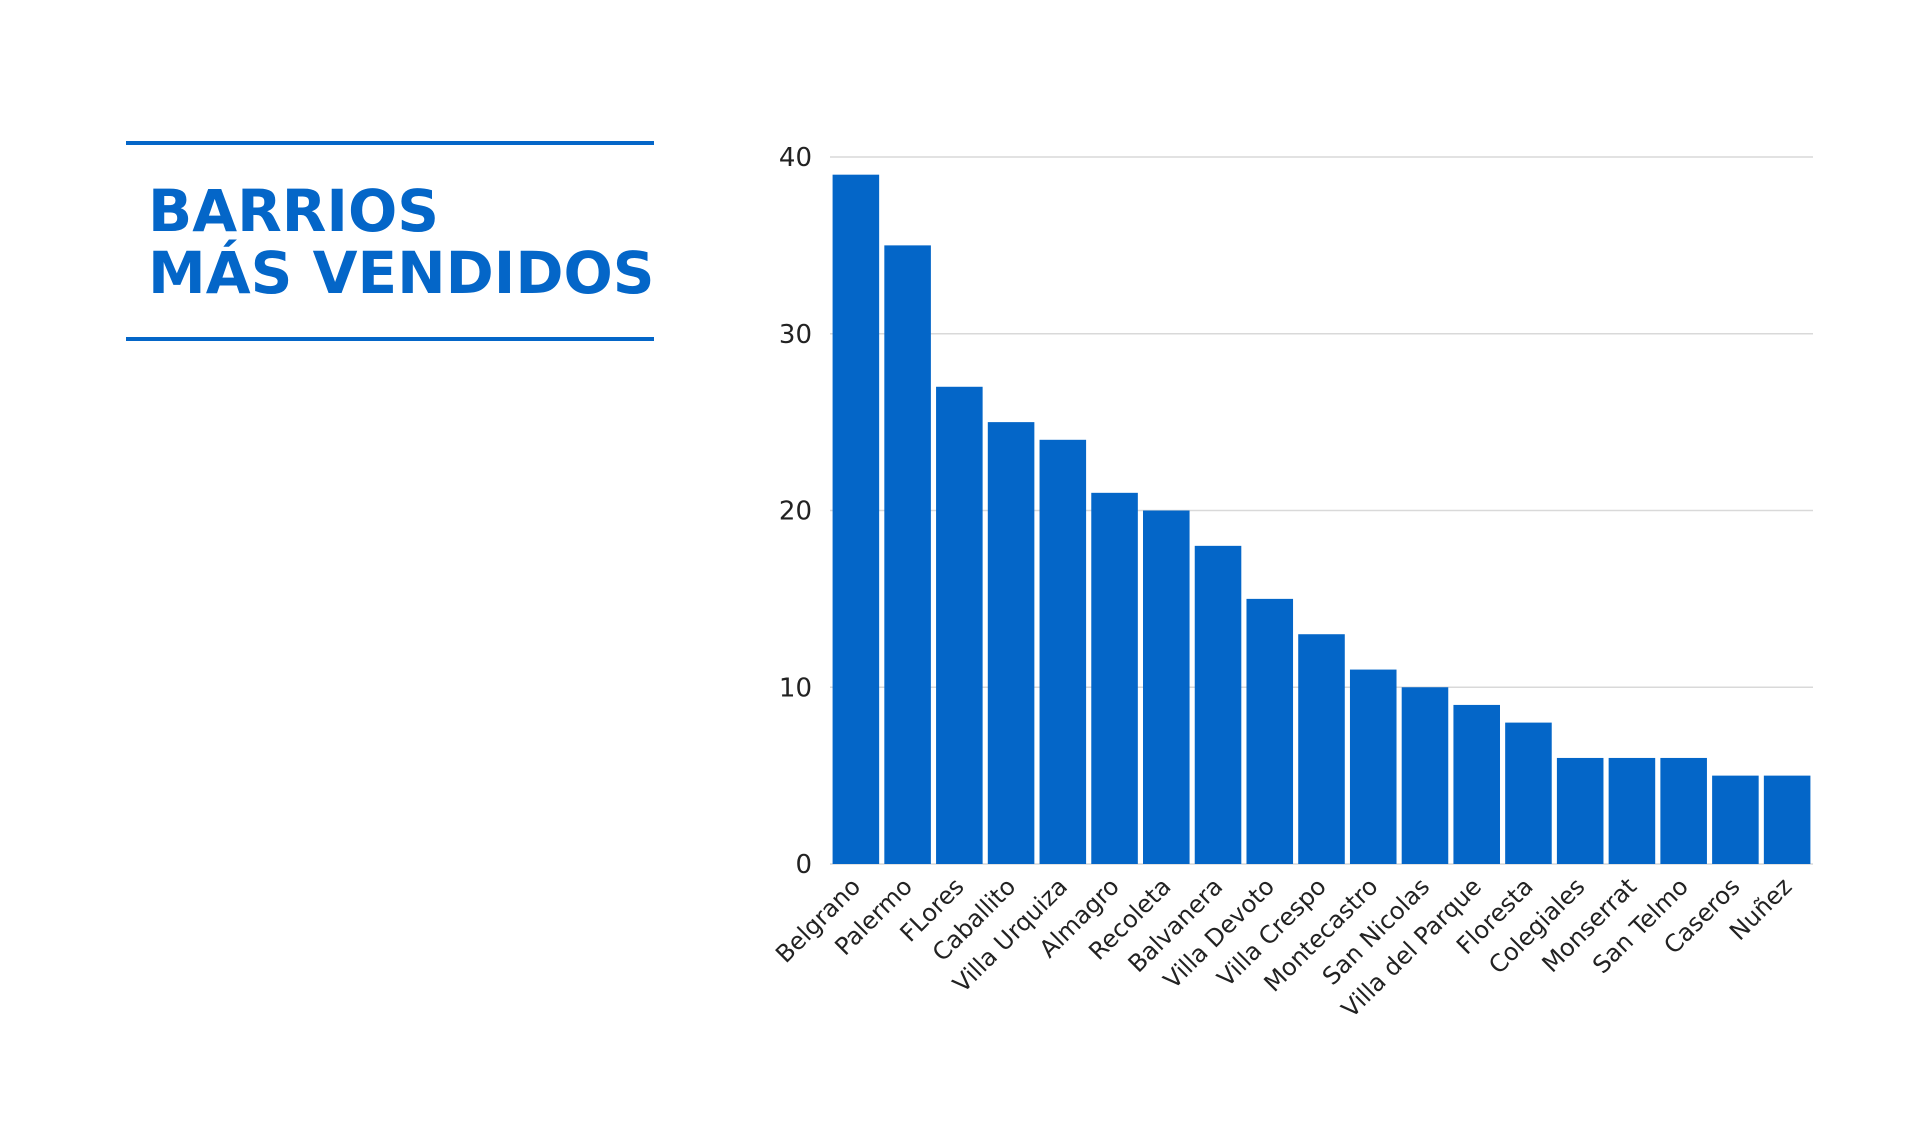 The height and width of the screenshot is (1129, 1920). I want to click on page-title: BARRIOS MÁS VENDIDOS, so click(401, 242).